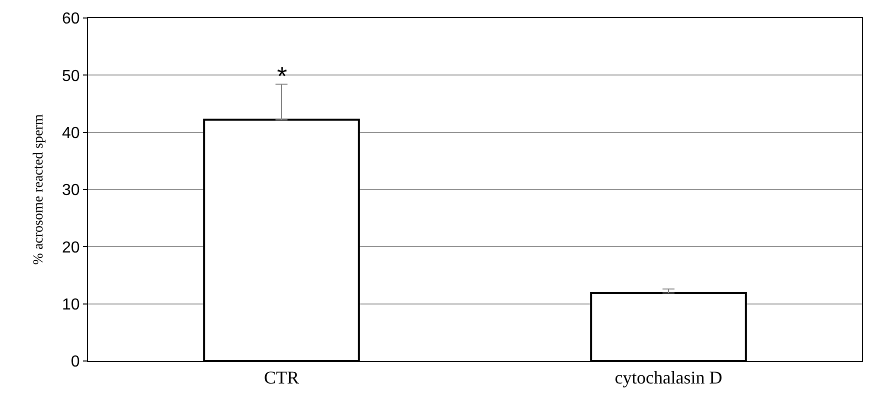 The image size is (877, 416). Describe the element at coordinates (282, 76) in the screenshot. I see `annotation: *` at that location.